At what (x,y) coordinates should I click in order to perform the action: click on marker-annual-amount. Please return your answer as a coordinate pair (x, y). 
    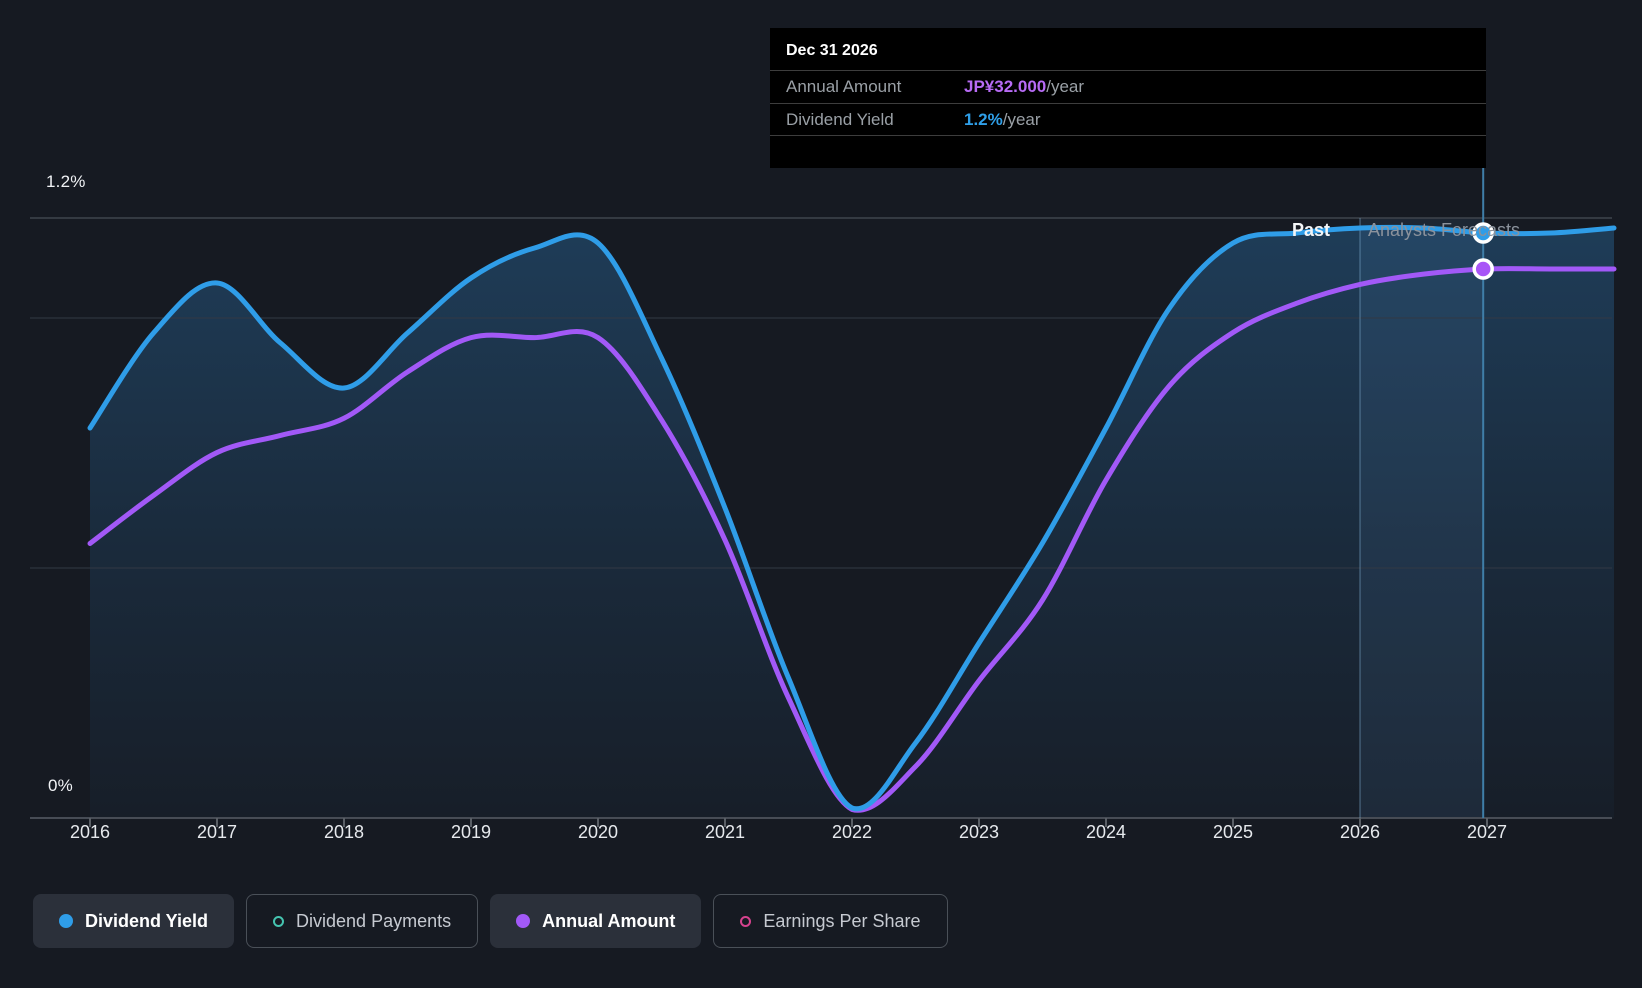
    Looking at the image, I should click on (1483, 269).